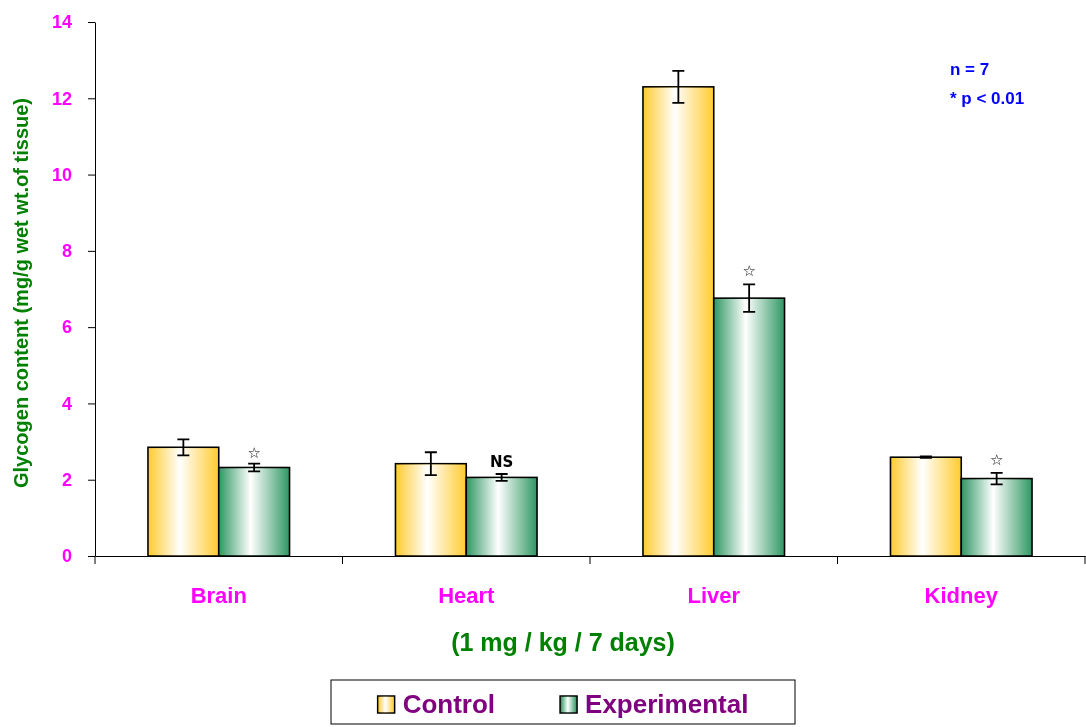  What do you see at coordinates (449, 704) in the screenshot?
I see `legend-label: Control` at bounding box center [449, 704].